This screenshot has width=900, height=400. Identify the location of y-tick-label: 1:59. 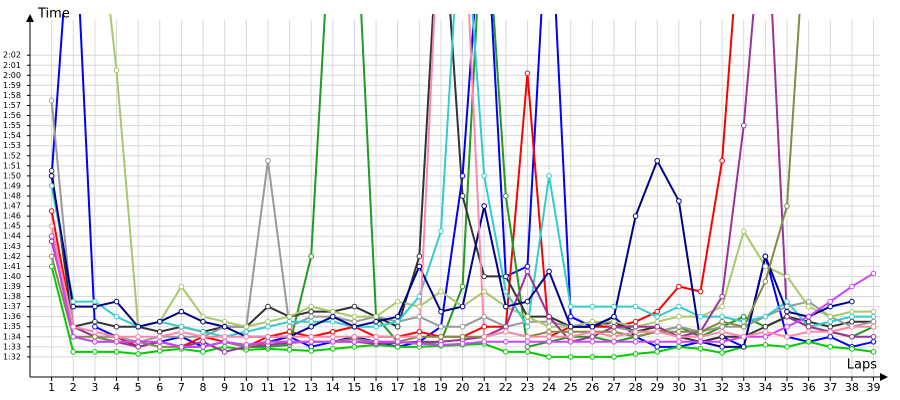
(12, 85).